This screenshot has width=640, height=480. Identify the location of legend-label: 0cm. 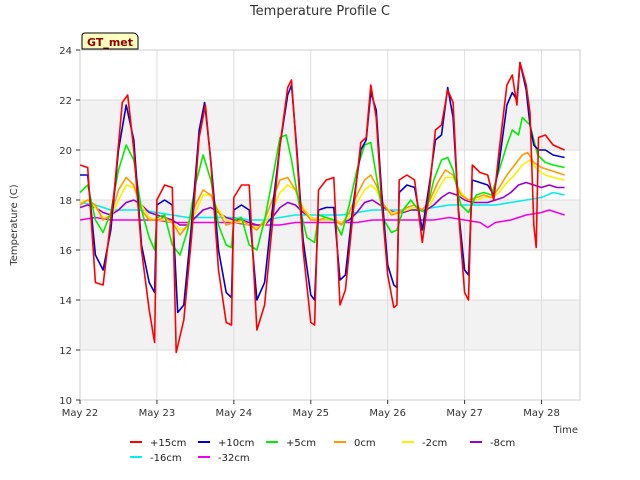
(365, 443).